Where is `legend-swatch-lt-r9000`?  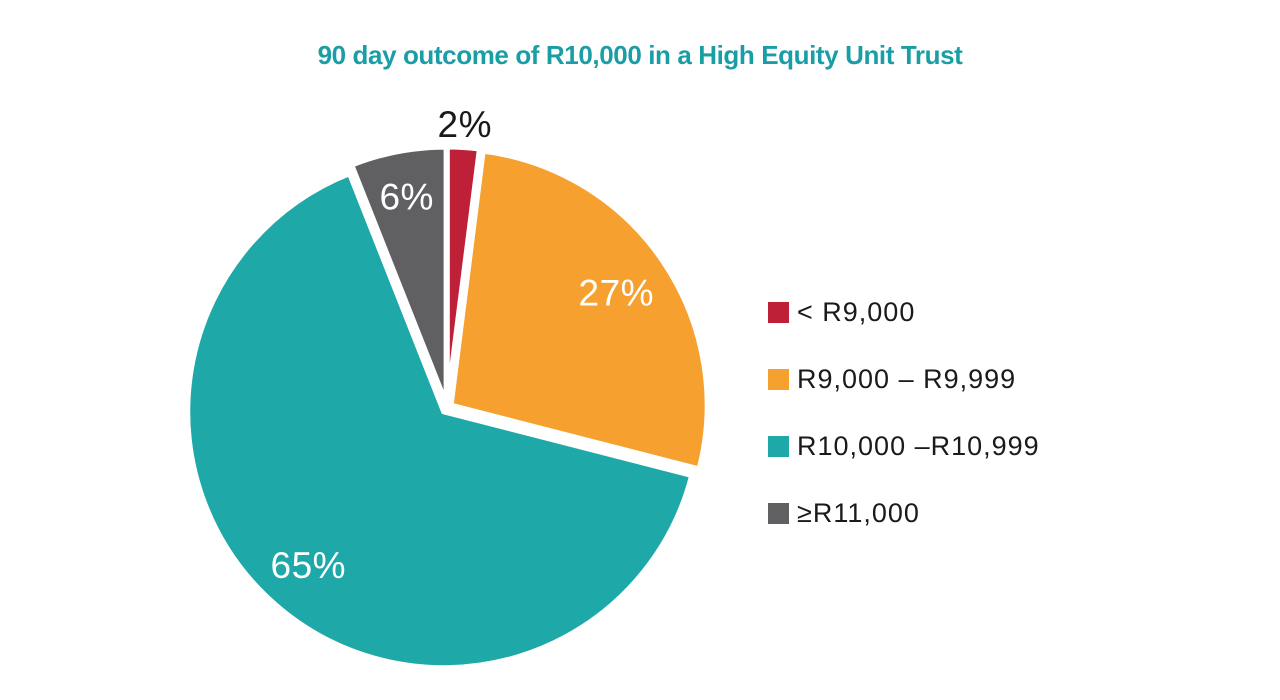
legend-swatch-lt-r9000 is located at coordinates (778, 312).